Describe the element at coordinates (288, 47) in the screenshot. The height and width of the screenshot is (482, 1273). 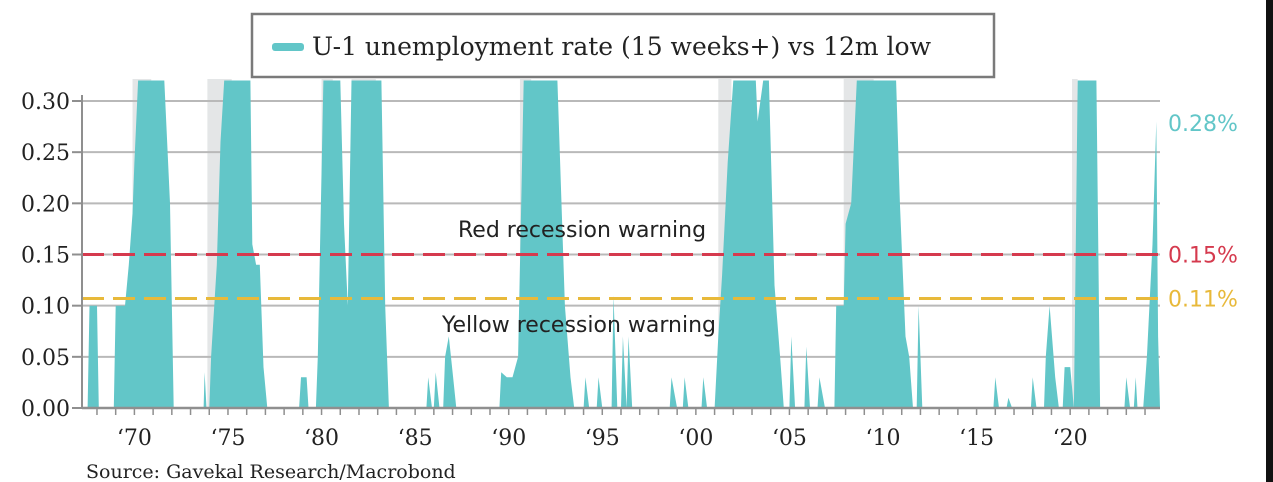
I see `legend-swatch` at that location.